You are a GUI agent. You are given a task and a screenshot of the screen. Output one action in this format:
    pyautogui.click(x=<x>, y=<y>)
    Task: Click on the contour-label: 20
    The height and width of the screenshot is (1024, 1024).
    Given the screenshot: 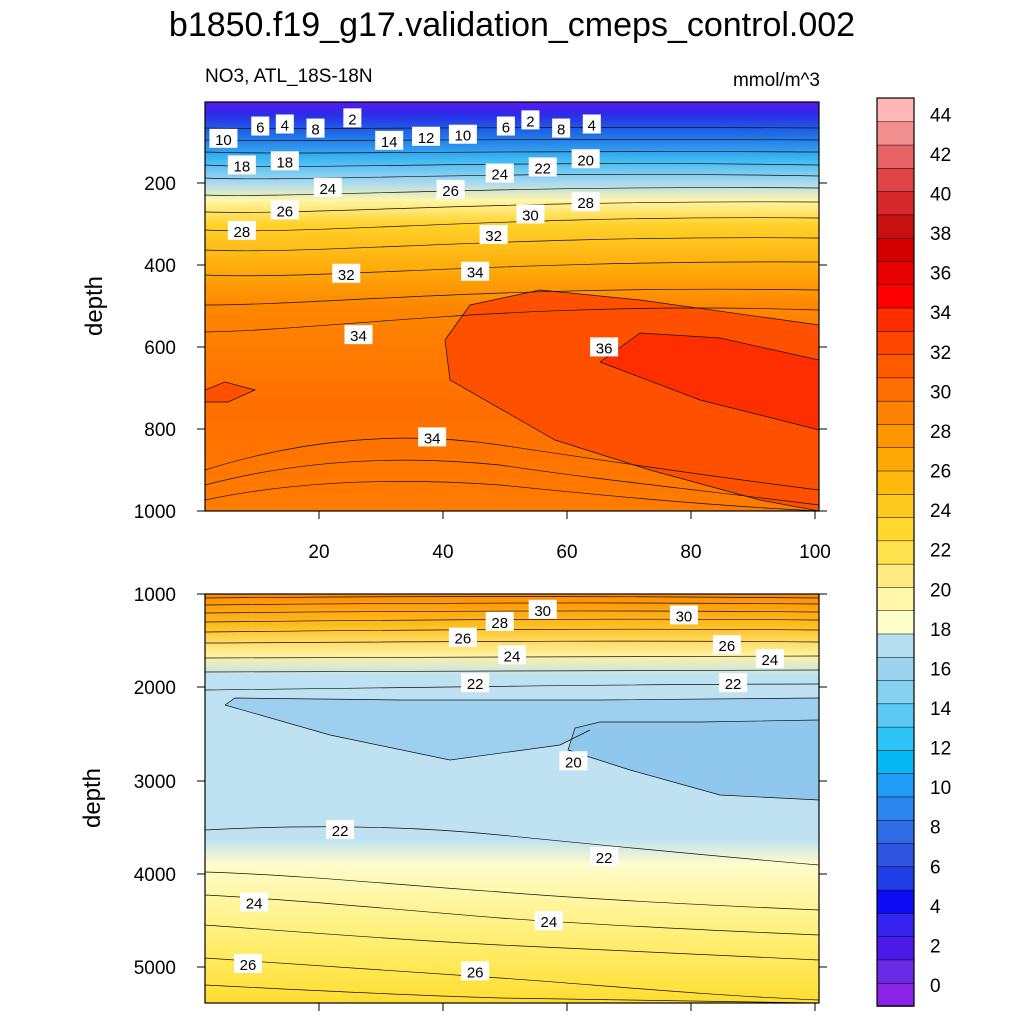 What is the action you would take?
    pyautogui.click(x=573, y=762)
    